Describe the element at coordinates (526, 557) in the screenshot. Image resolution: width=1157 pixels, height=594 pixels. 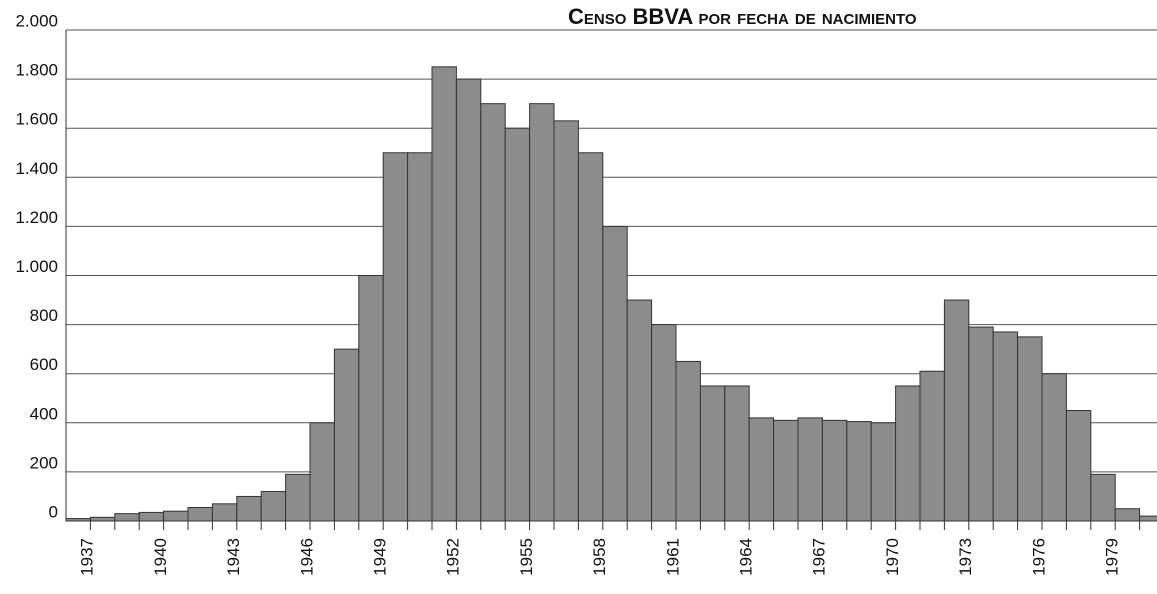
I see `x-tick-label: 1955` at that location.